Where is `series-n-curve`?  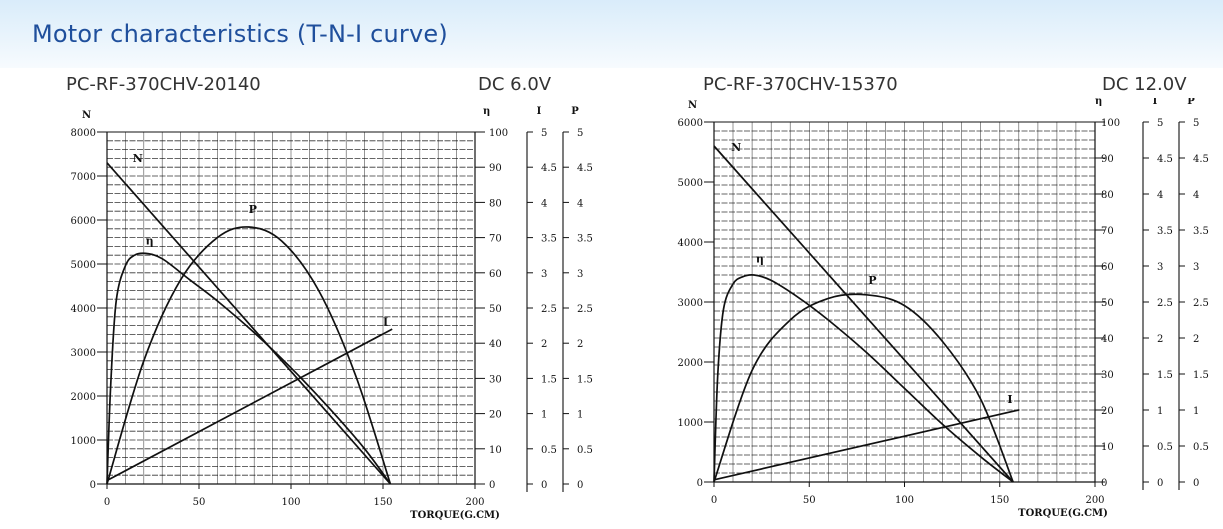
series-n-curve is located at coordinates (249, 323).